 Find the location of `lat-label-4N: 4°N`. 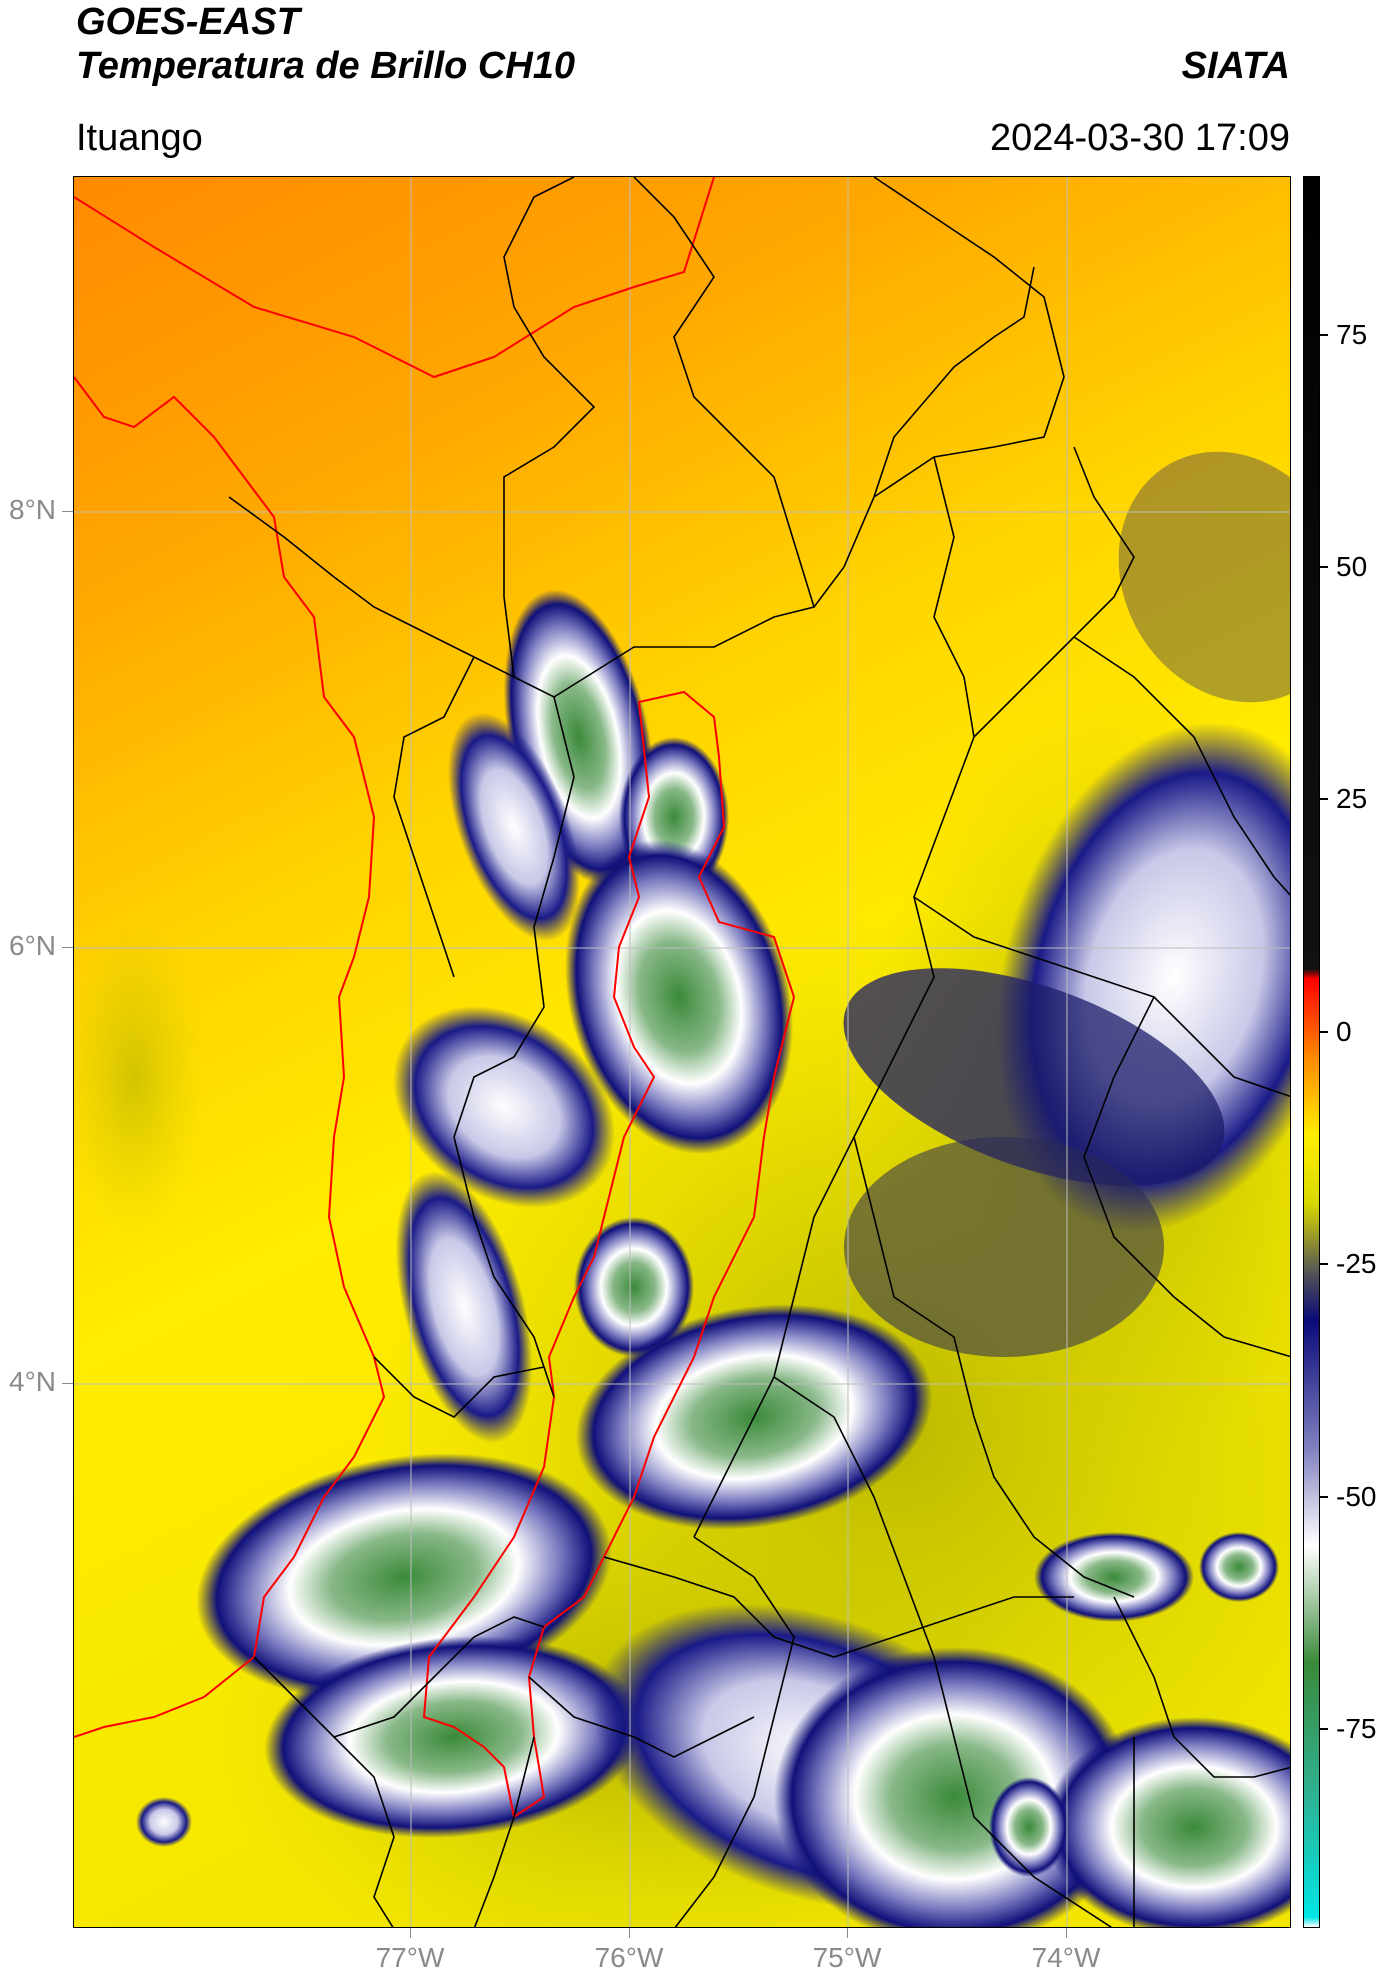

lat-label-4N: 4°N is located at coordinates (32, 1381).